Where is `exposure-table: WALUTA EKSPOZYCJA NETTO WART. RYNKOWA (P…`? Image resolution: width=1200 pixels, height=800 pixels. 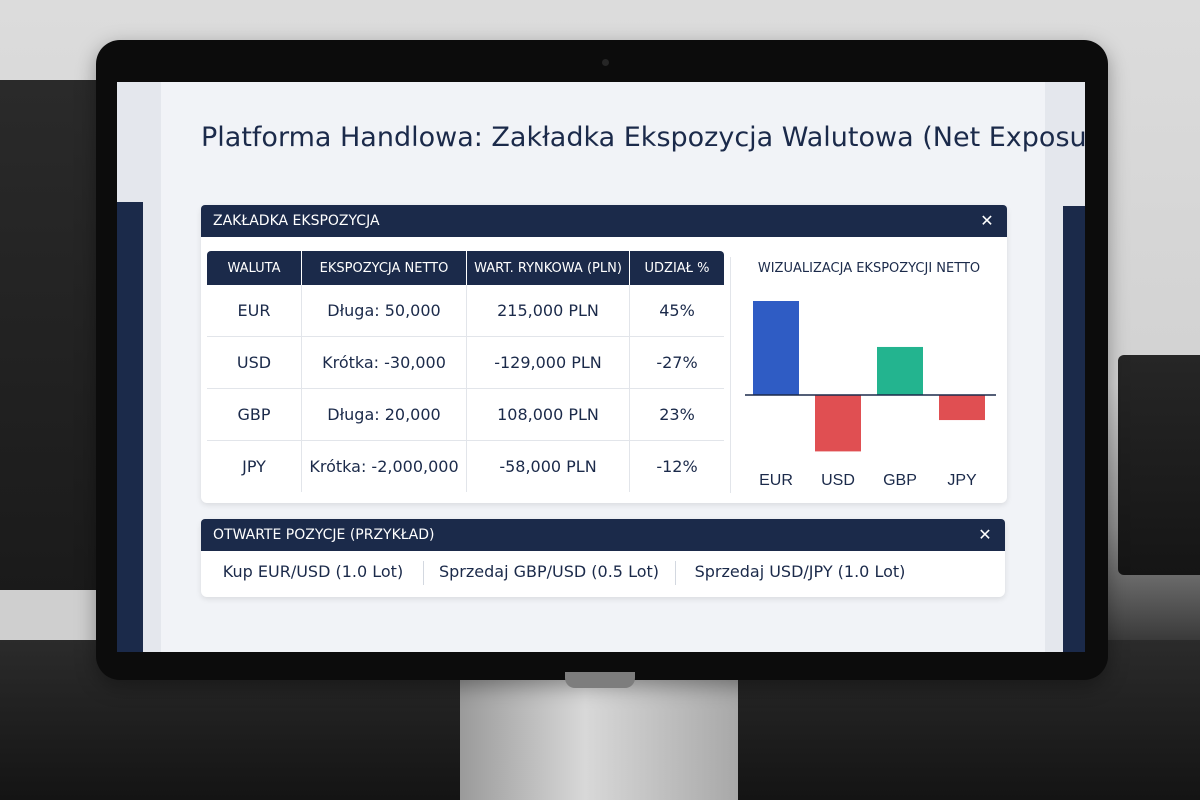
exposure-table: WALUTA EKSPOZYCJA NETTO WART. RYNKOWA (P… is located at coordinates (465, 371).